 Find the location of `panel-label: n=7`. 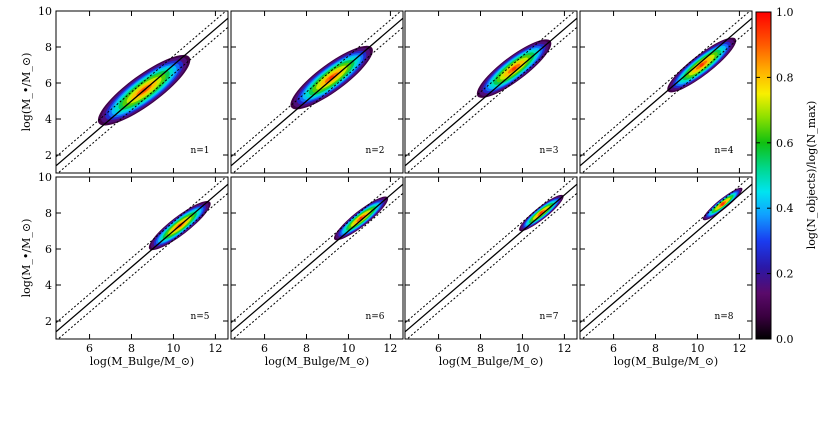

panel-label: n=7 is located at coordinates (548, 317).